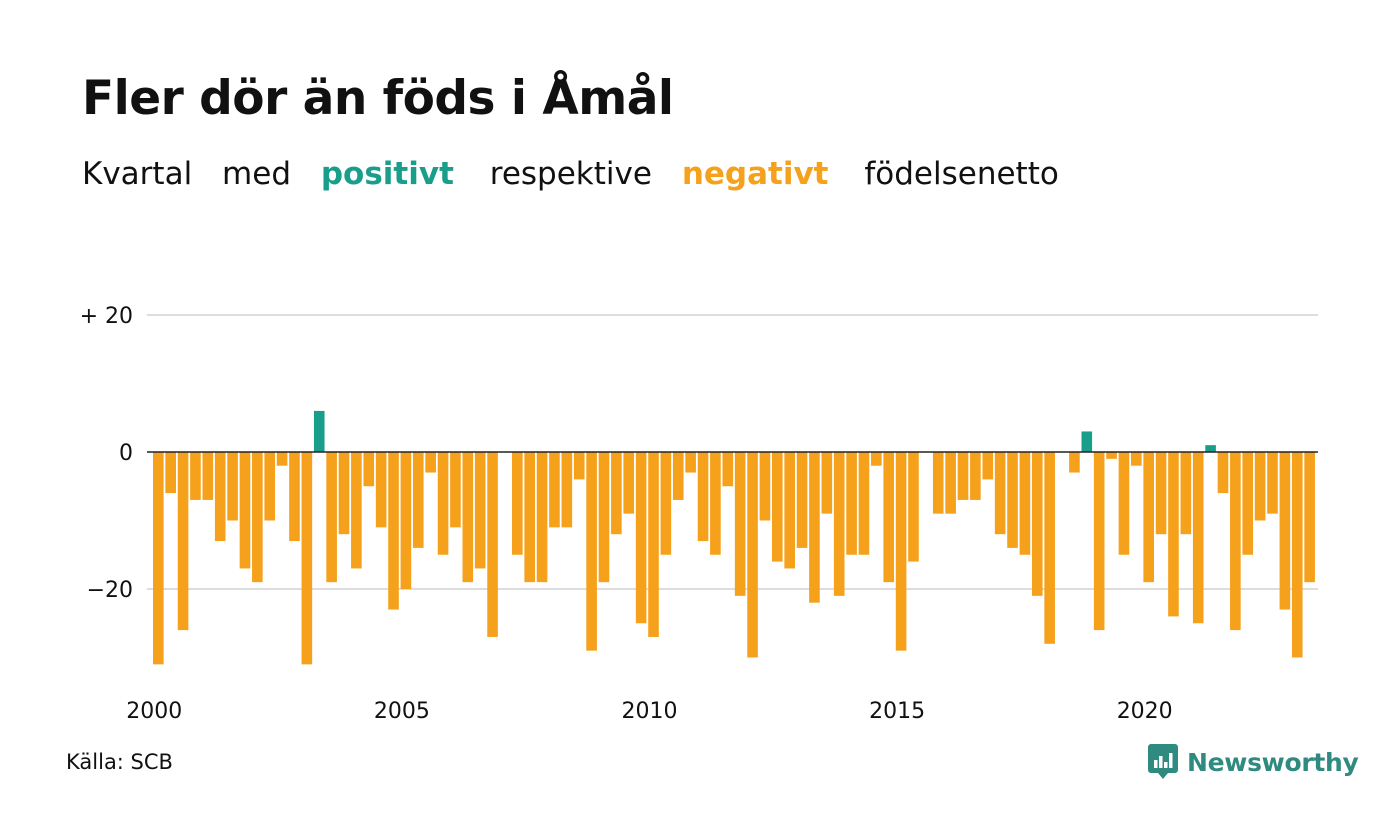 This screenshot has height=840, width=1400. I want to click on subtitle-text-kvartal: Kvartal, so click(137, 174).